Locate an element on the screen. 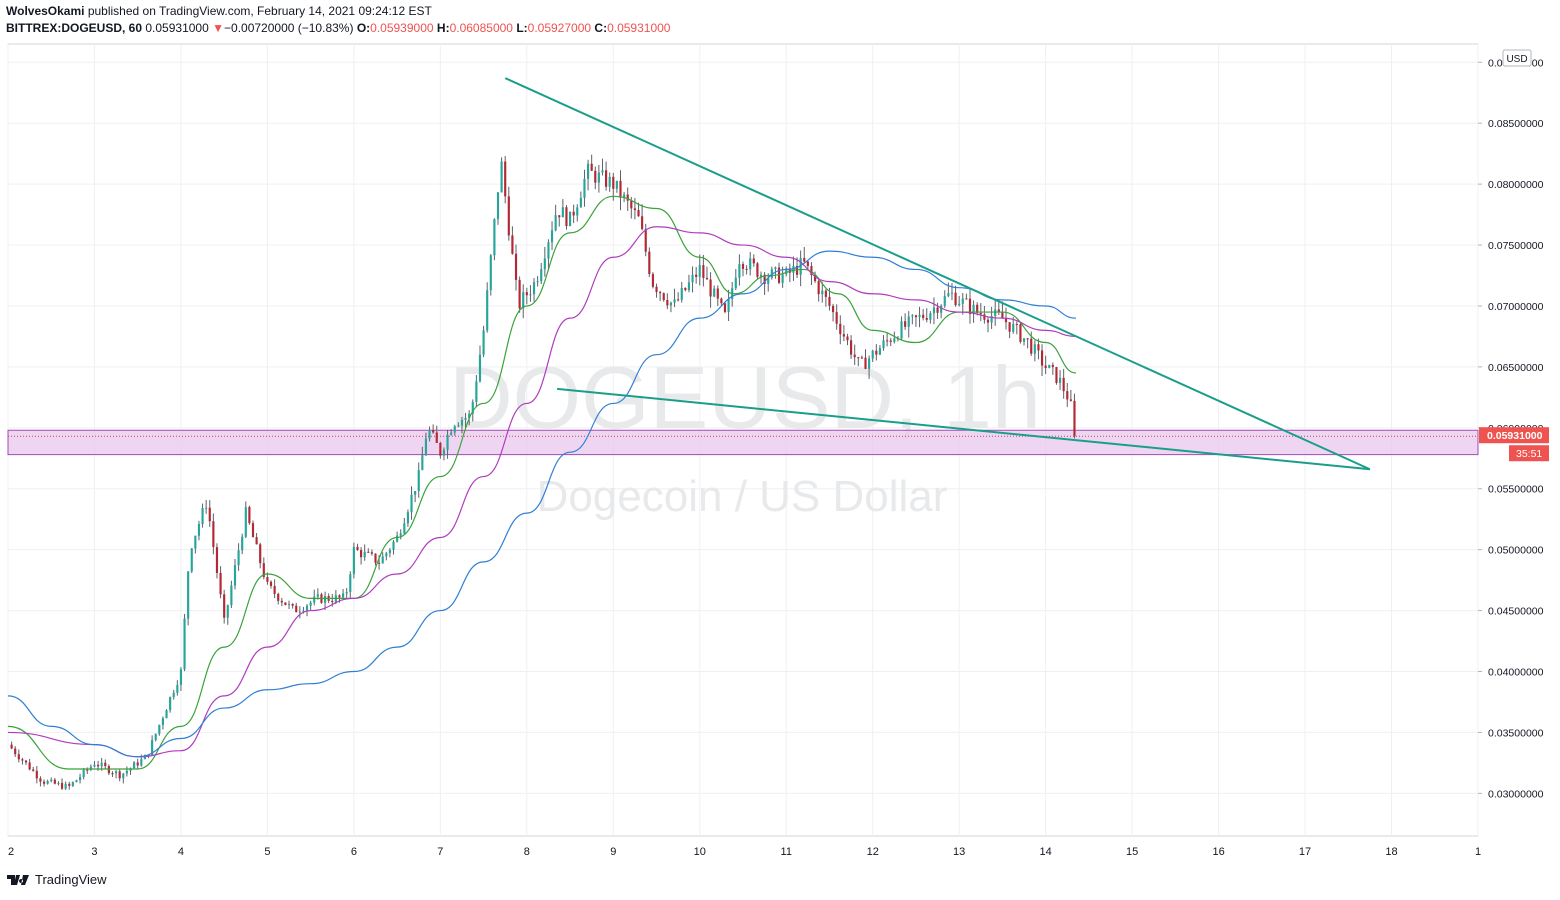  x-tick-label: 18 is located at coordinates (1391, 852).